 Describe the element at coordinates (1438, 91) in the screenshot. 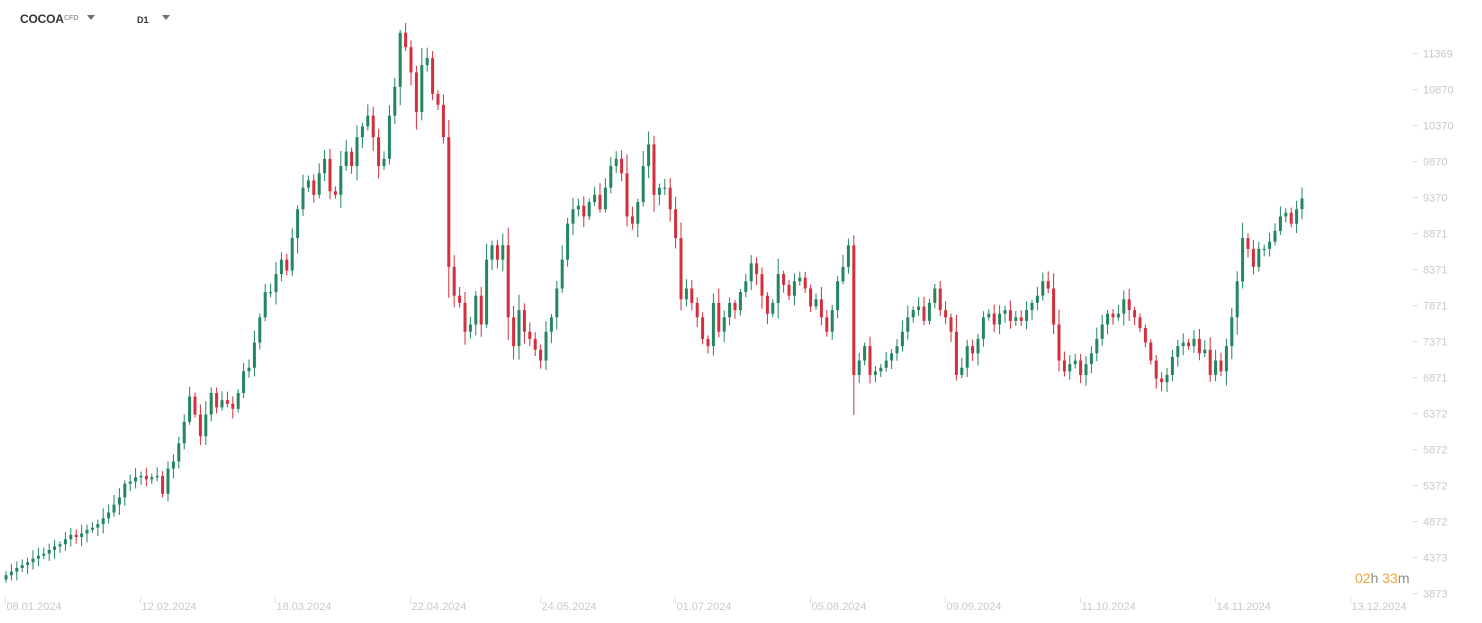

I see `y-tick-label: 10870` at that location.